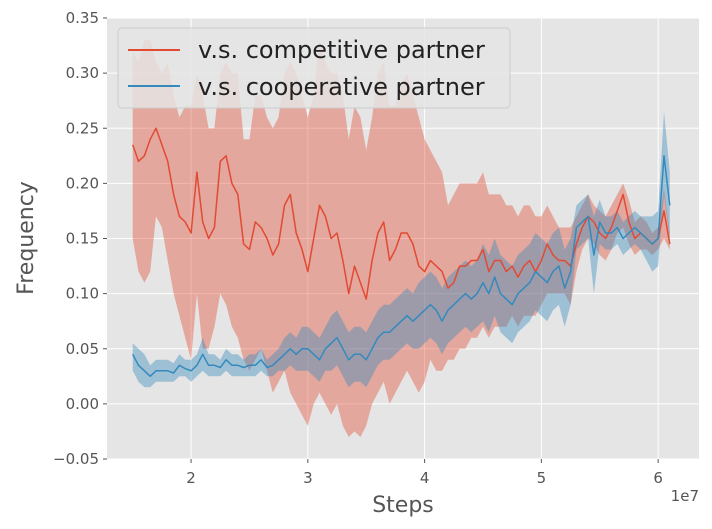  I want to click on legend-label-cooperative: v.s. cooperative partner, so click(341, 87).